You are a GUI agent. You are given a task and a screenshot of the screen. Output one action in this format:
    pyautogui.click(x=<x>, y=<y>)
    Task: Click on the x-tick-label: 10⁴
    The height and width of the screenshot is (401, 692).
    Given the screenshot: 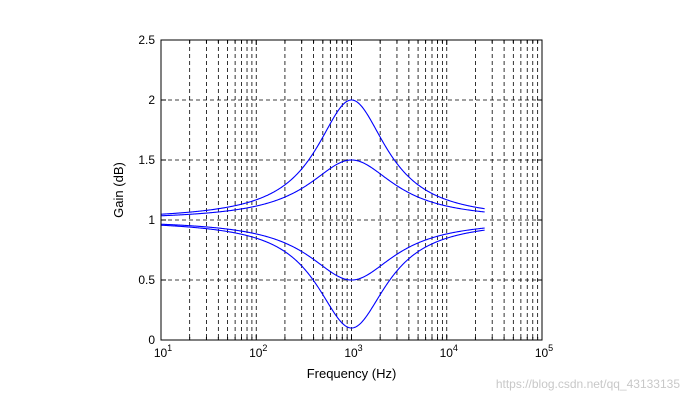 What is the action you would take?
    pyautogui.click(x=449, y=351)
    